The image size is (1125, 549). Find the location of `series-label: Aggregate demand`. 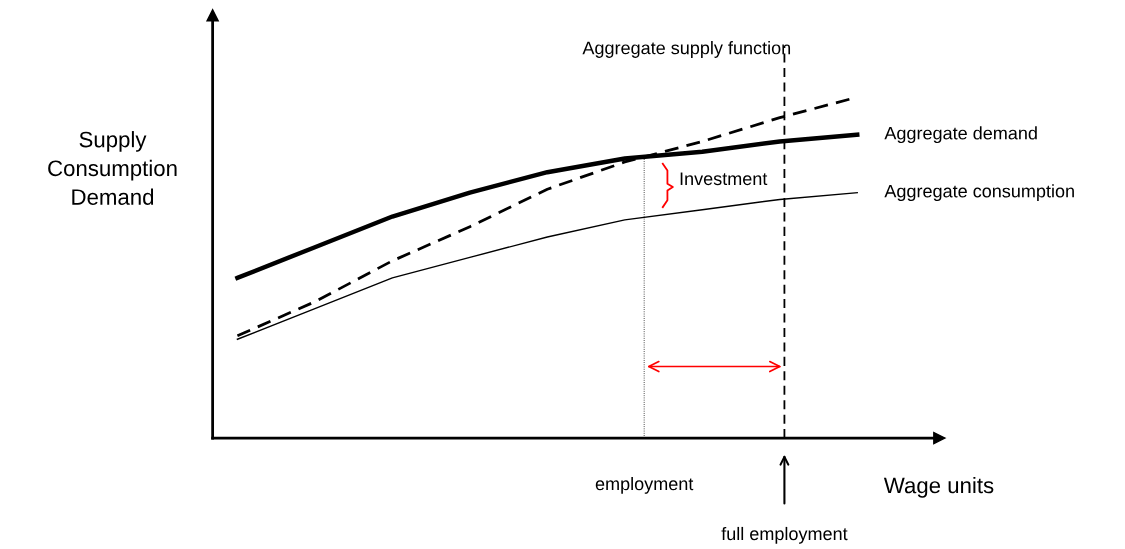

series-label: Aggregate demand is located at coordinates (960, 135).